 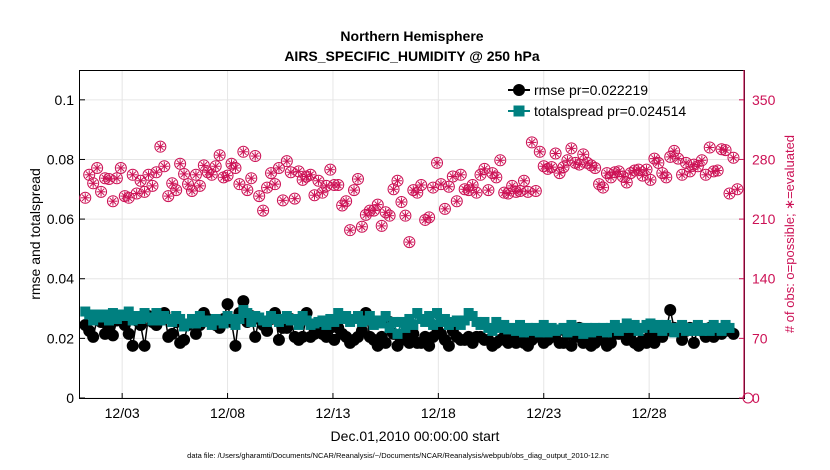 I want to click on y-tick-label: 0.08, so click(x=60, y=159).